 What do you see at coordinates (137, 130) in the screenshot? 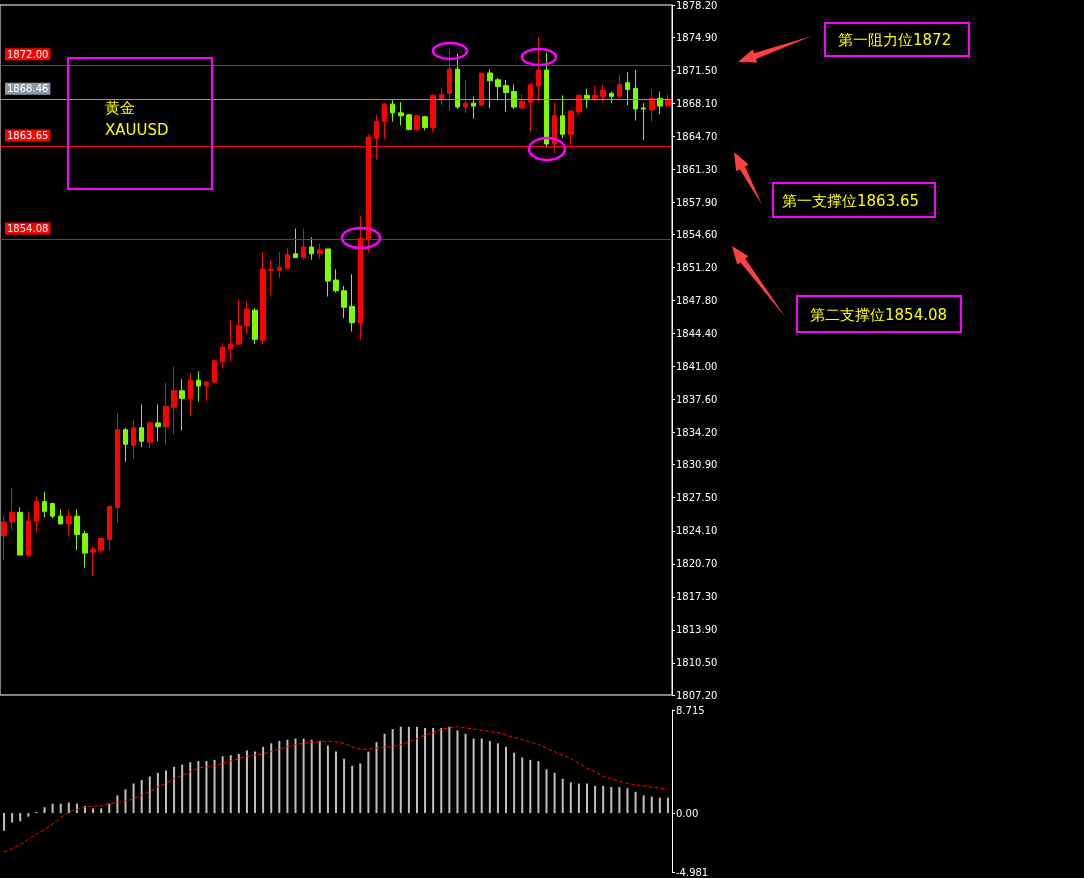
I see `annotation: XAUUSD` at bounding box center [137, 130].